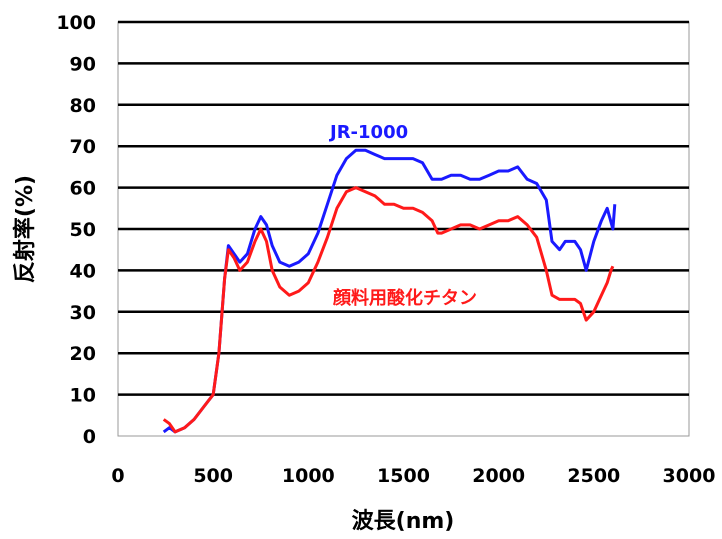  Describe the element at coordinates (83, 396) in the screenshot. I see `y-tick-label: 10` at that location.